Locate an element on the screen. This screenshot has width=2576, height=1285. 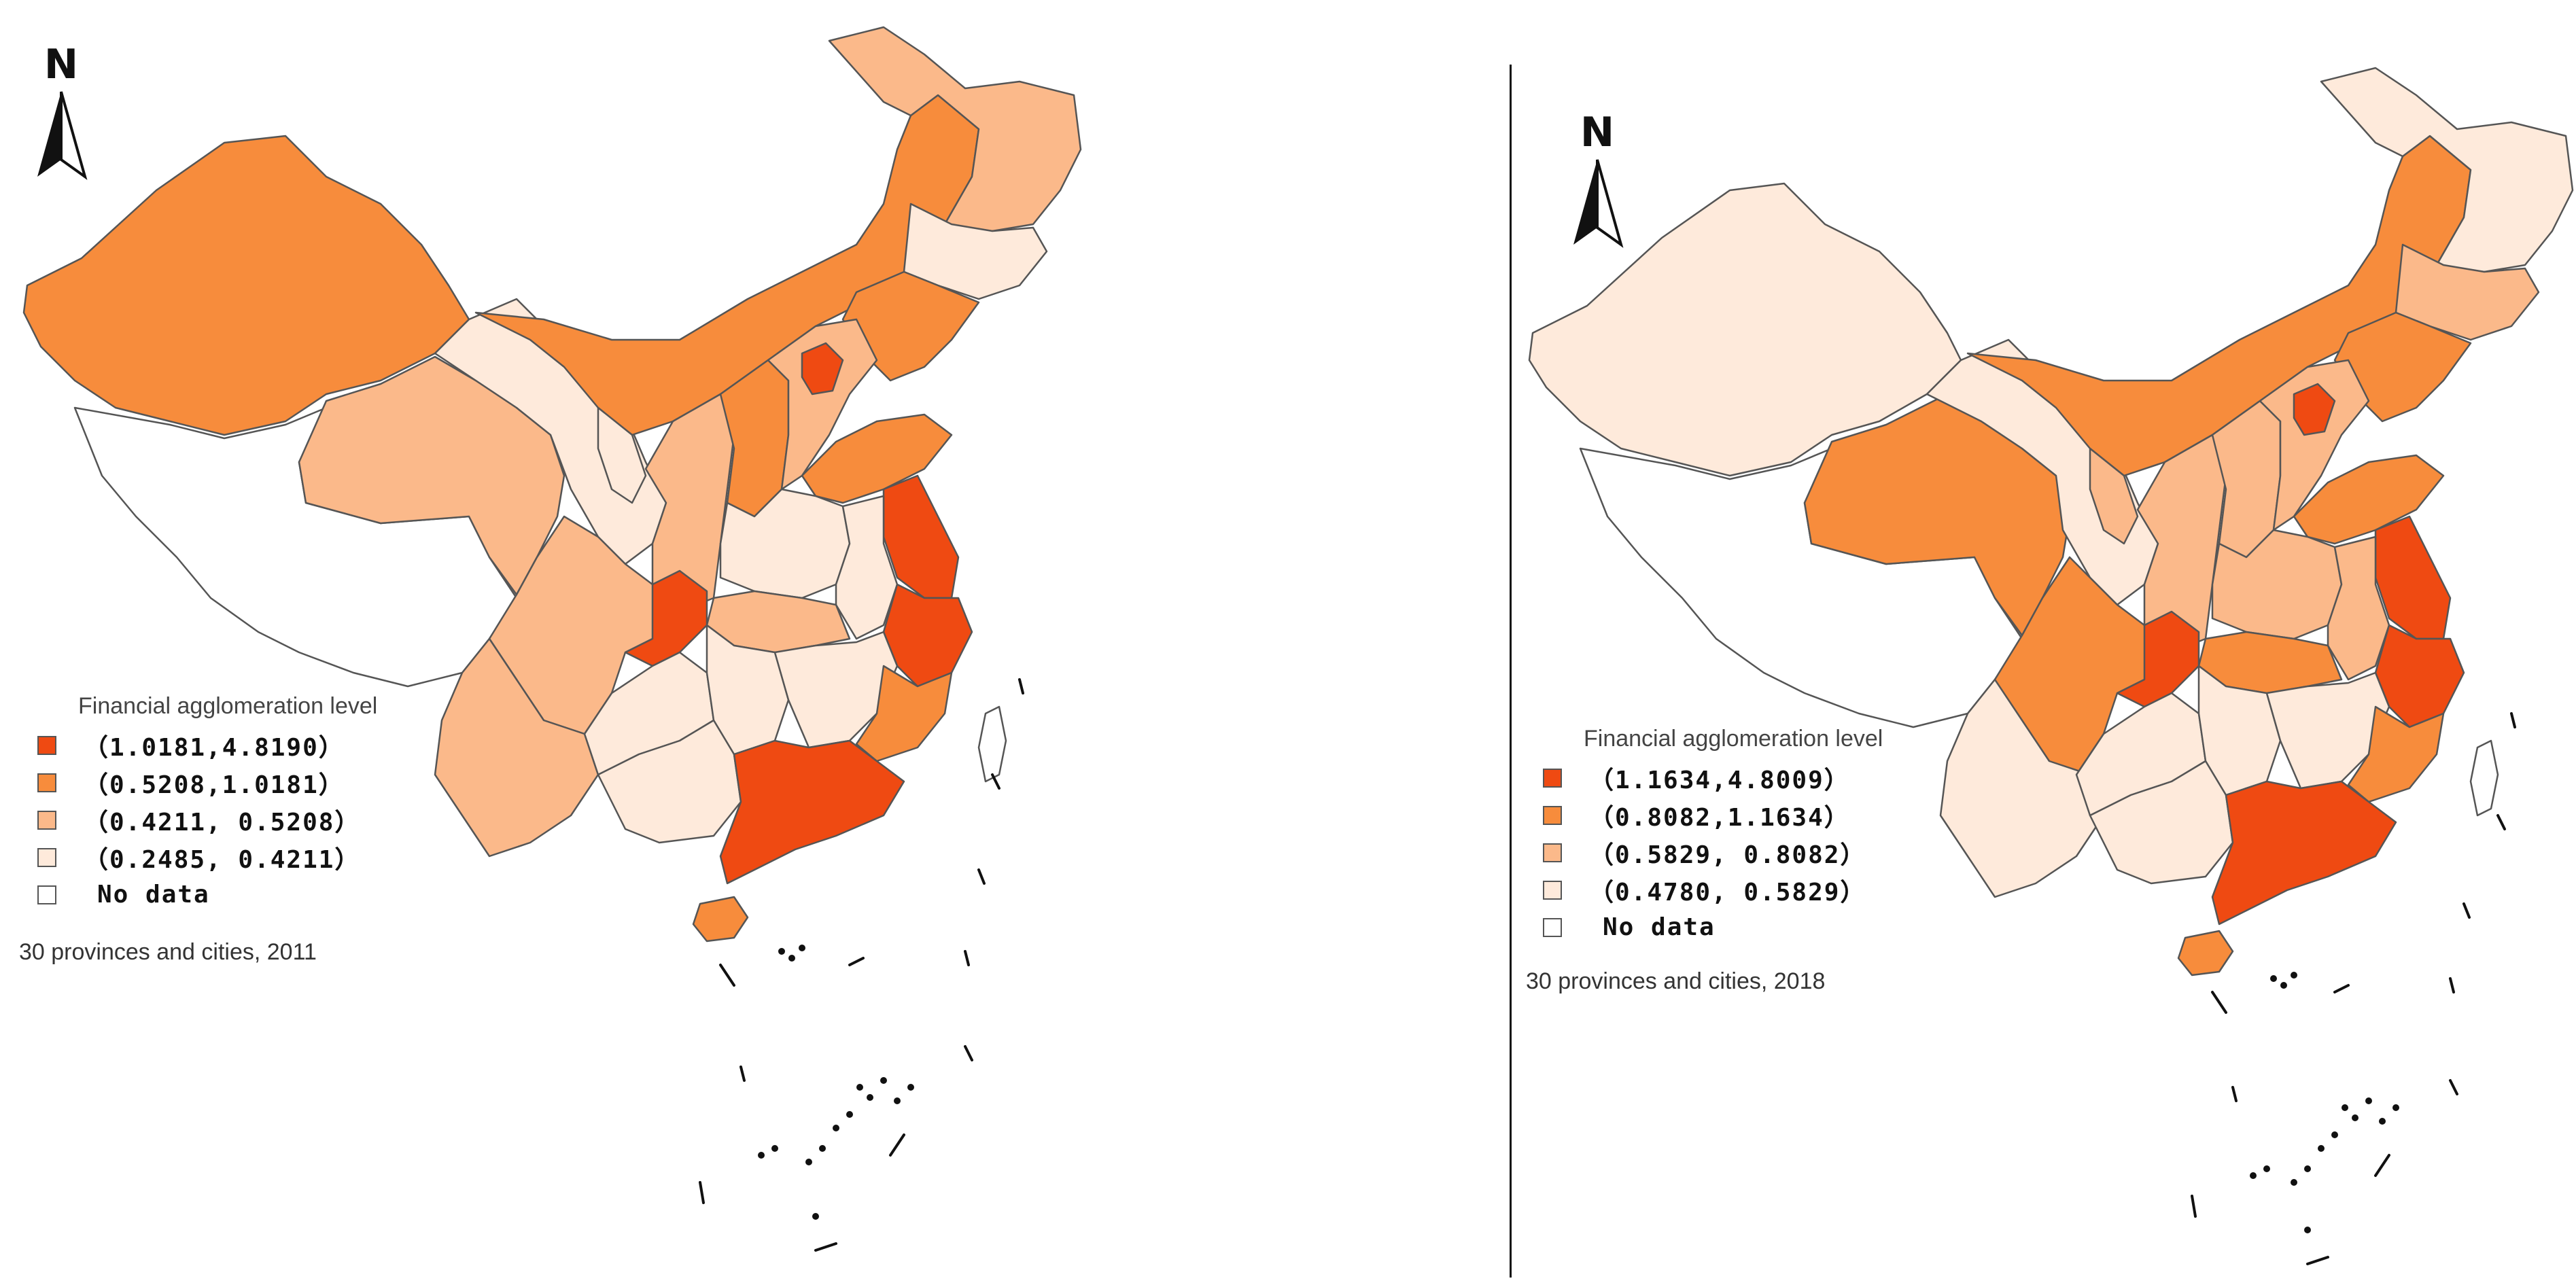
legend-label: （1.0181,4.8190） is located at coordinates (214, 747).